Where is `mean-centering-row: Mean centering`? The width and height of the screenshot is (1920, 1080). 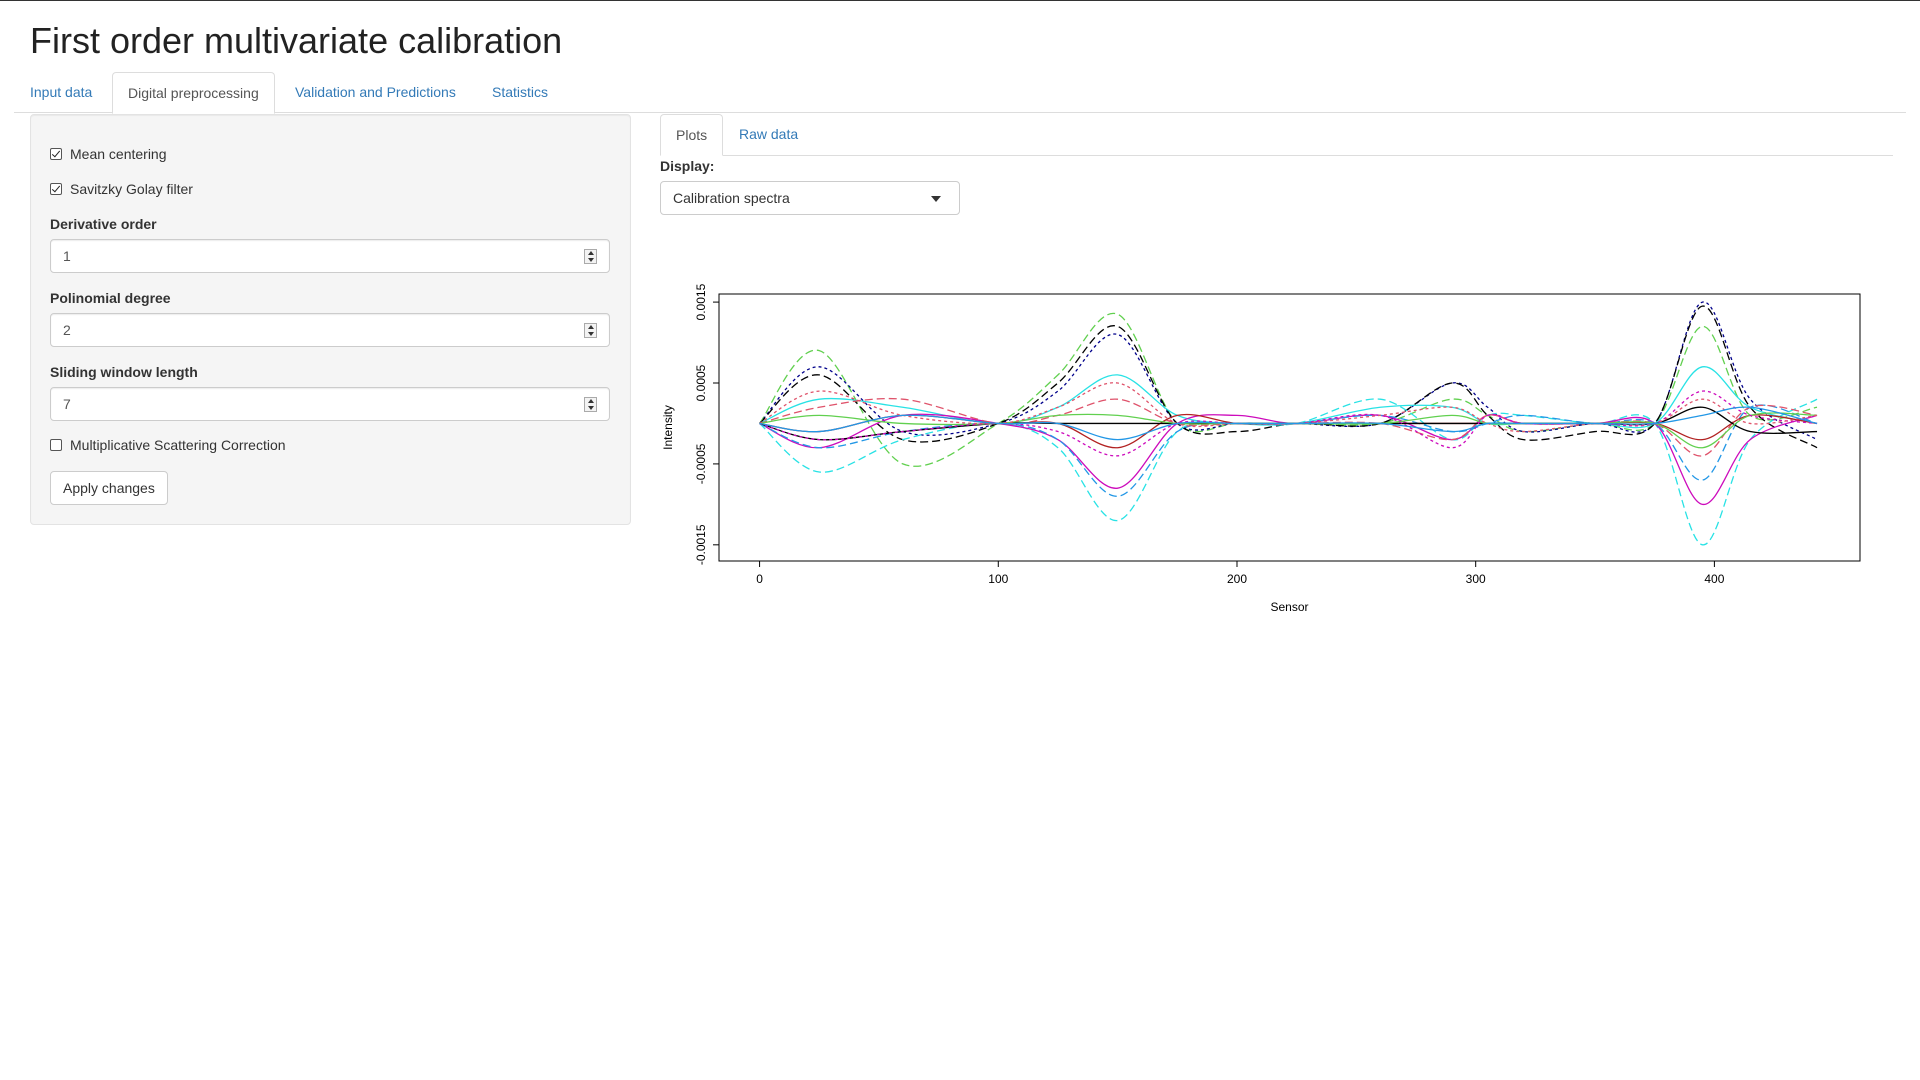 mean-centering-row: Mean centering is located at coordinates (108, 154).